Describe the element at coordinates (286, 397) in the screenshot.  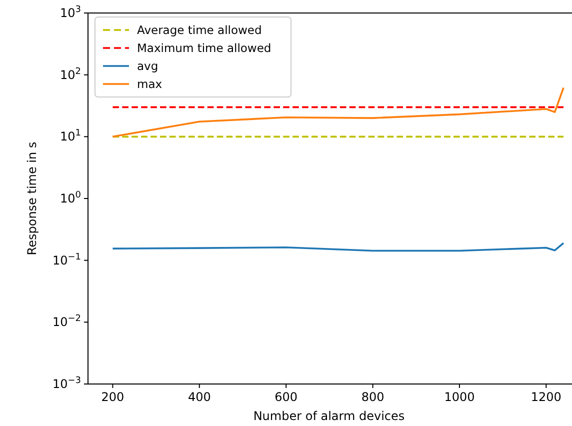
I see `x-tick-label: 600` at that location.